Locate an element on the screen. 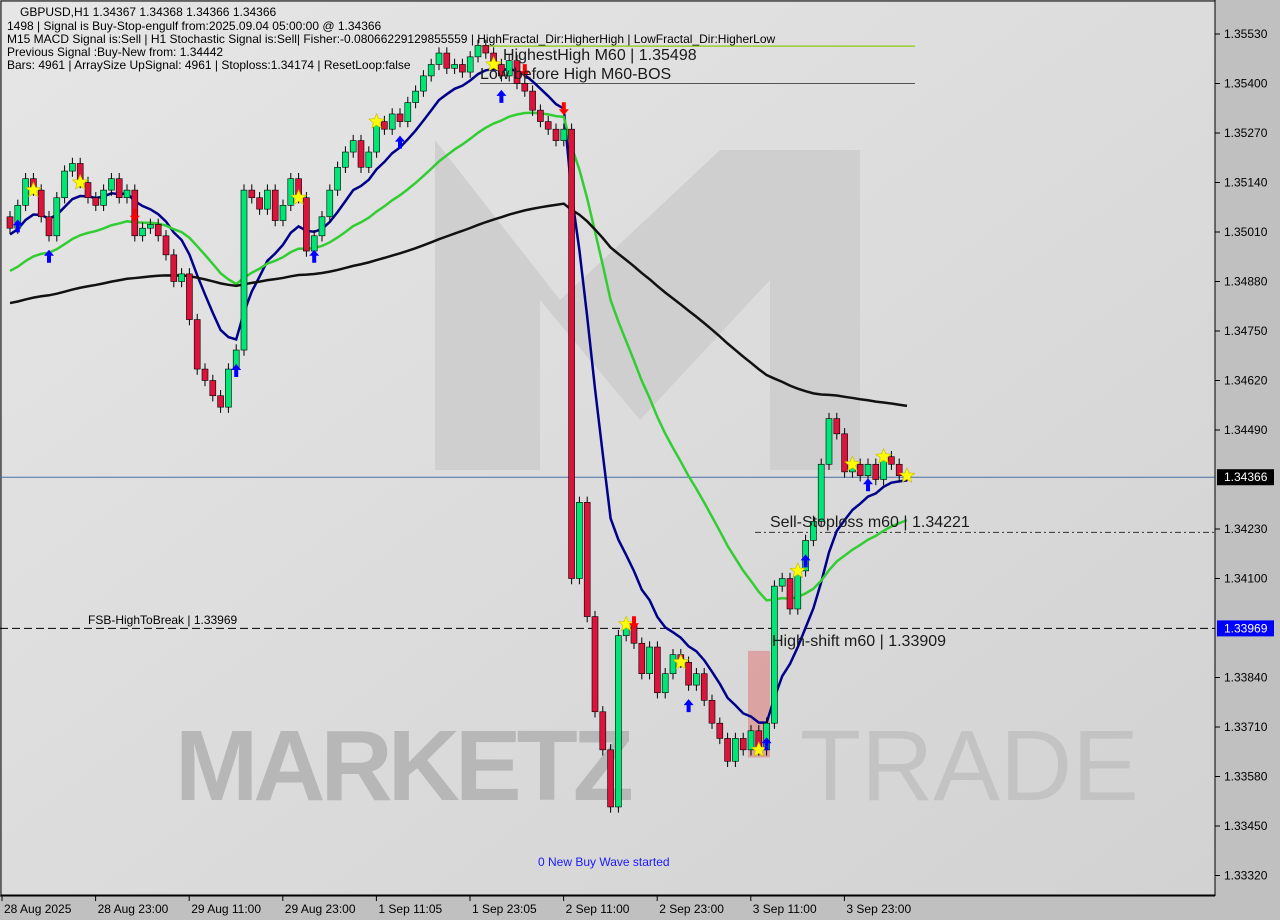 This screenshot has height=920, width=1280. price-tick-label: 1.34490 is located at coordinates (1246, 430).